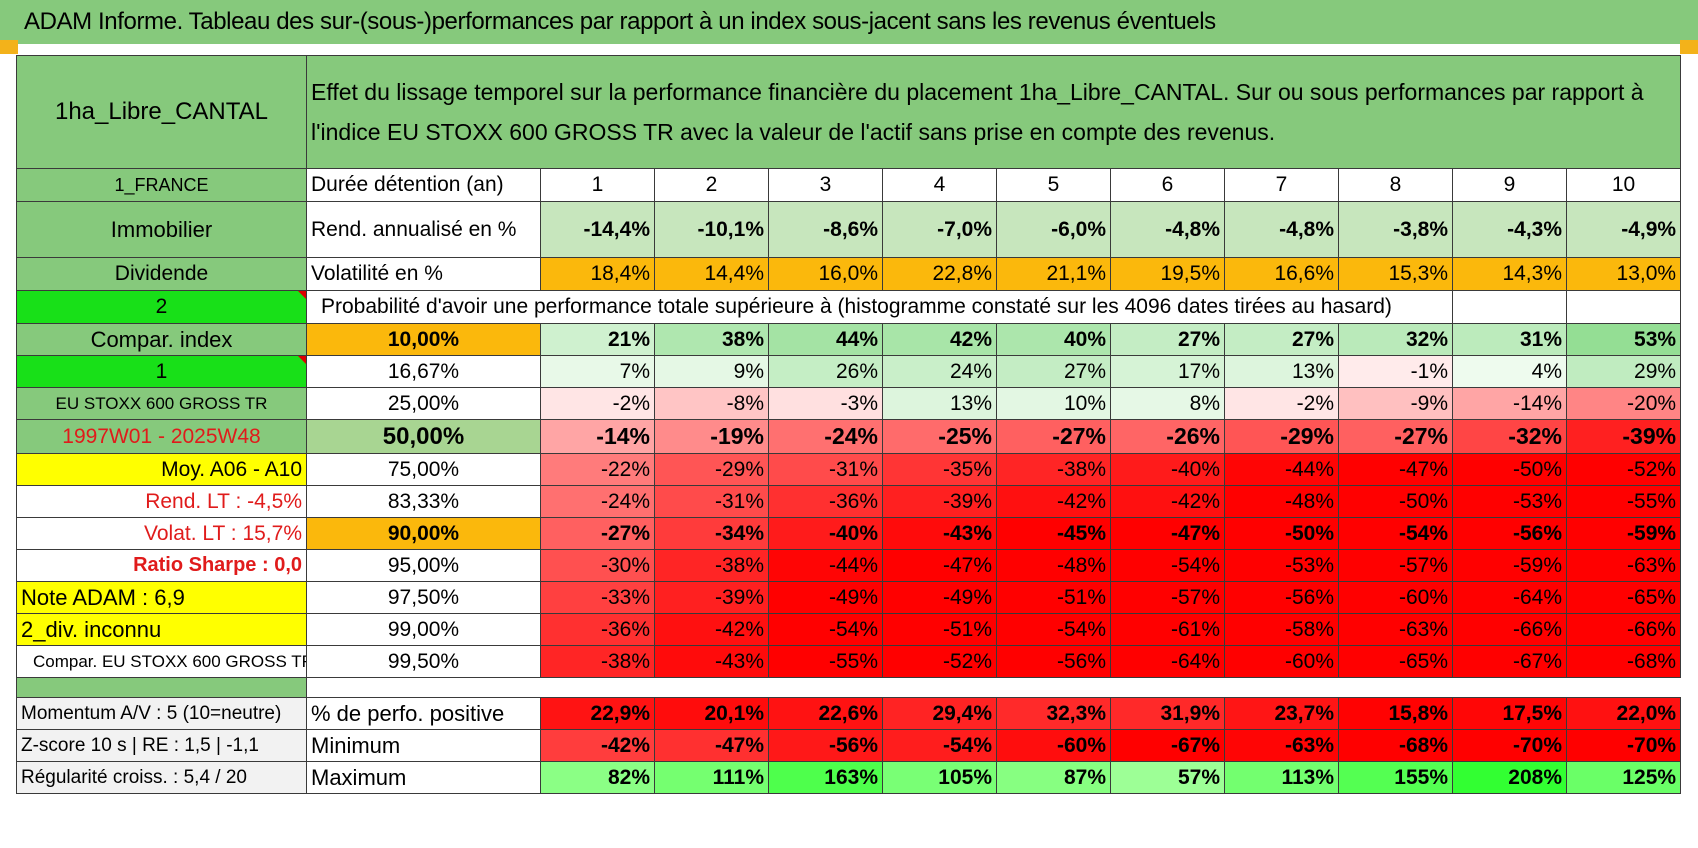  What do you see at coordinates (9, 47) in the screenshot?
I see `left-marker` at bounding box center [9, 47].